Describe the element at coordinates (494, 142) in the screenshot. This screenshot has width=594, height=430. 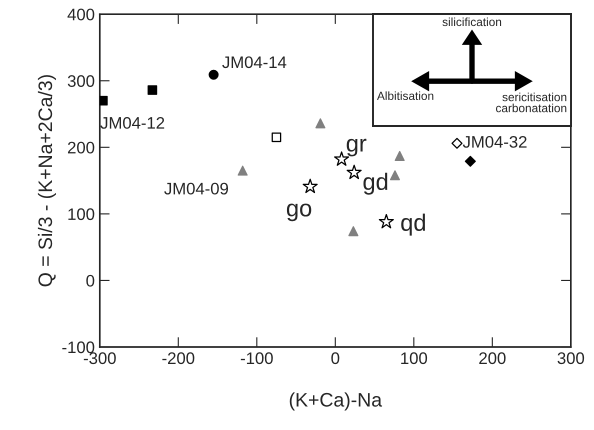
I see `annotation: JM04-32` at that location.